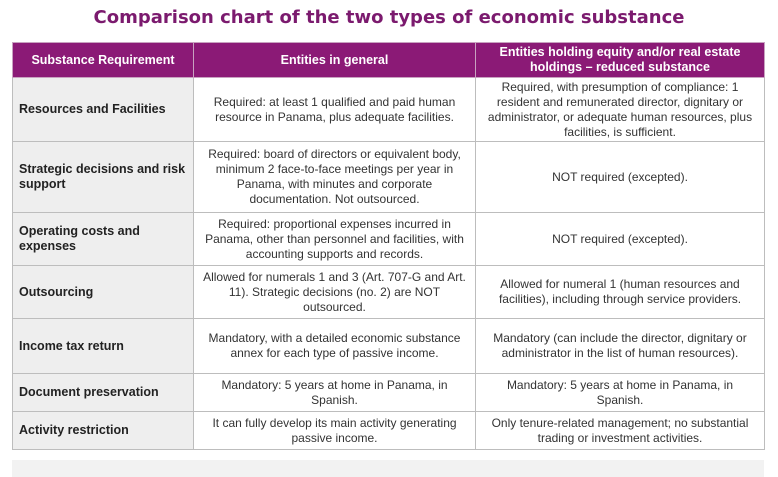 This screenshot has width=778, height=477. What do you see at coordinates (103, 60) in the screenshot?
I see `header-substance-requirement: Substance Requirement` at bounding box center [103, 60].